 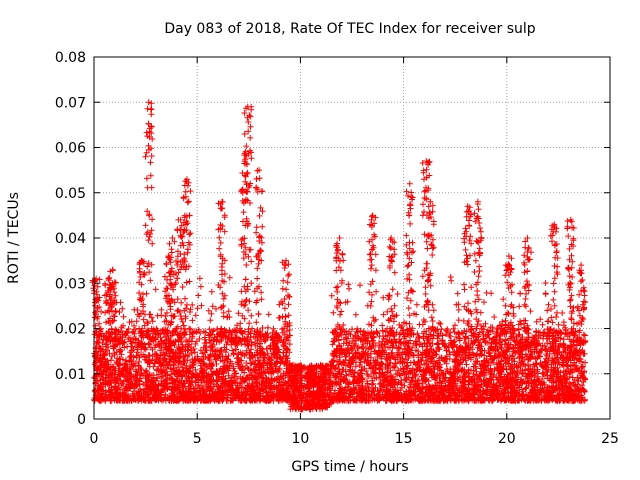 I want to click on y-tick-label: 0.03, so click(x=70, y=284).